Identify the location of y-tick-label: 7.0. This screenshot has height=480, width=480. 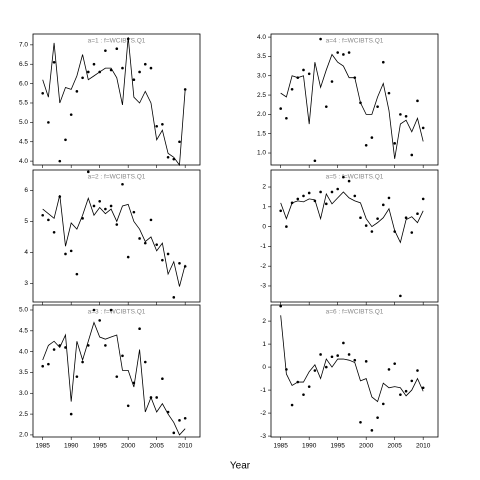
(23, 45).